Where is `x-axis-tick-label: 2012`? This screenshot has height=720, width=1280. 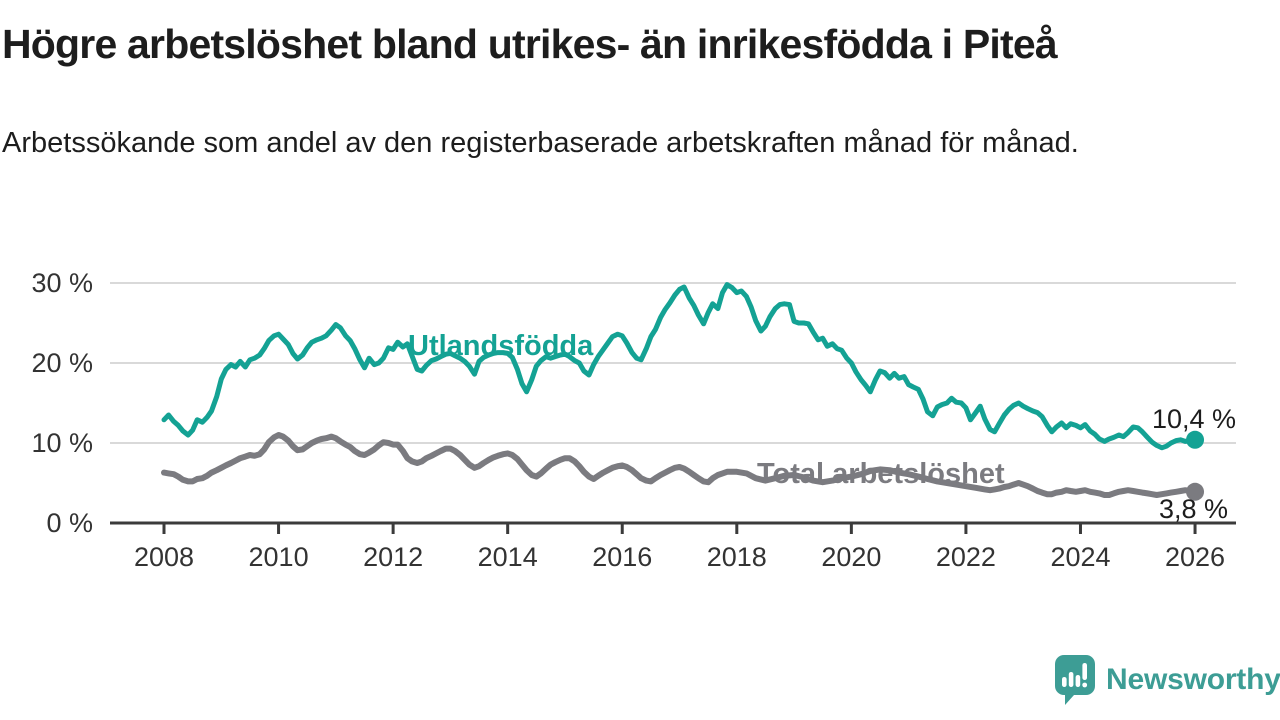
x-axis-tick-label: 2012 is located at coordinates (393, 557).